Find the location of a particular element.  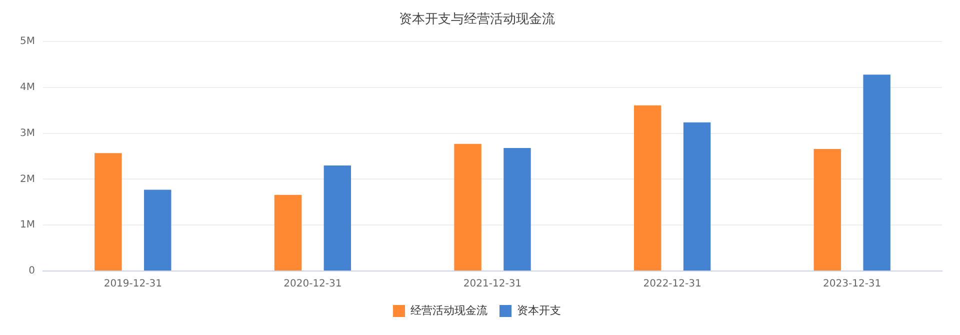

x-tick-label: 2019-12-31 is located at coordinates (133, 284).